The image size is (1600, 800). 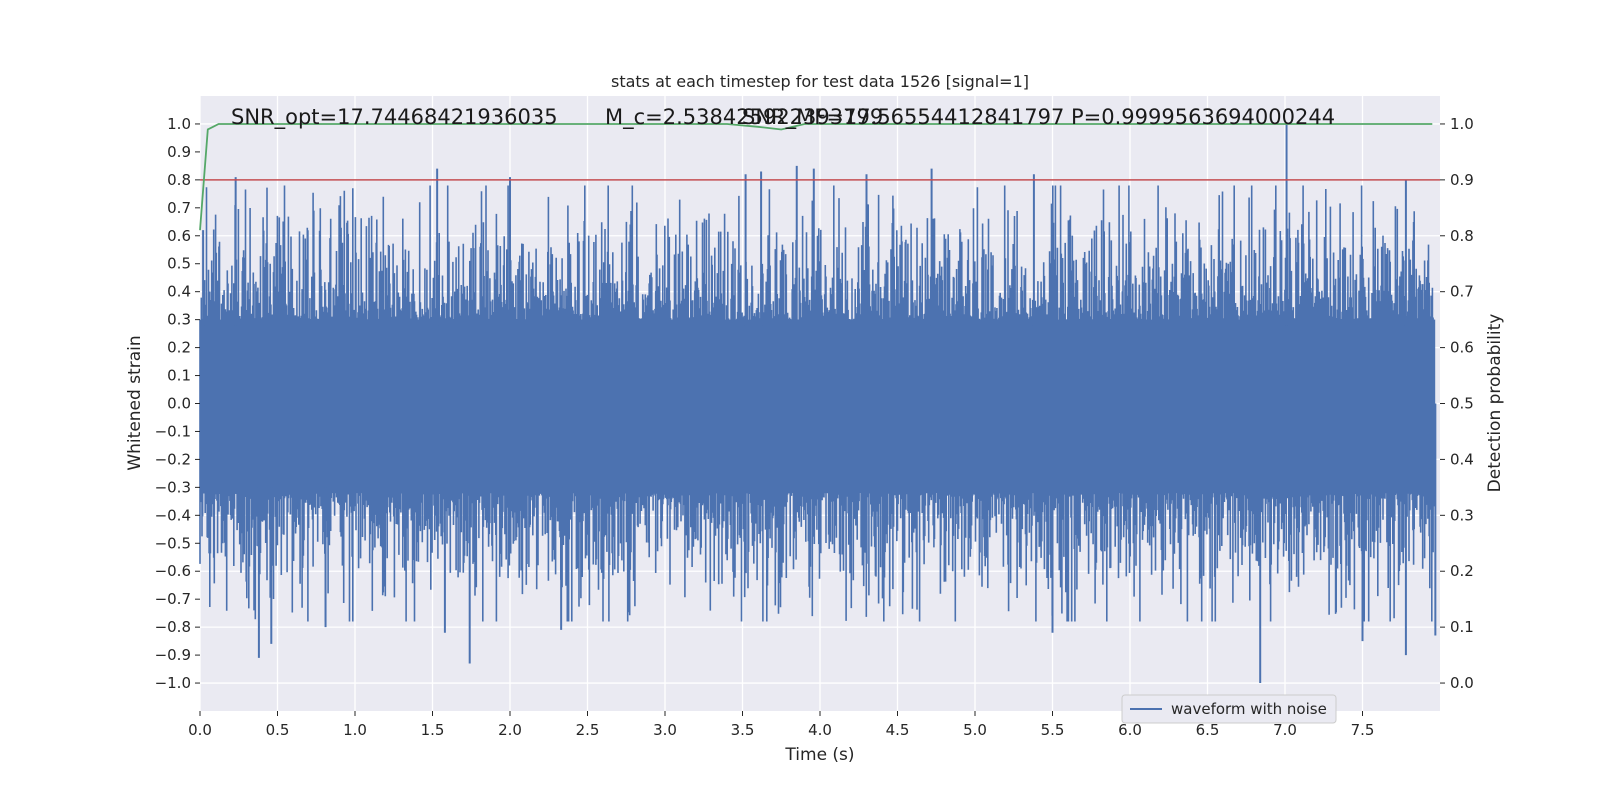 I want to click on y-tick-label: 0.8, so click(x=179, y=180).